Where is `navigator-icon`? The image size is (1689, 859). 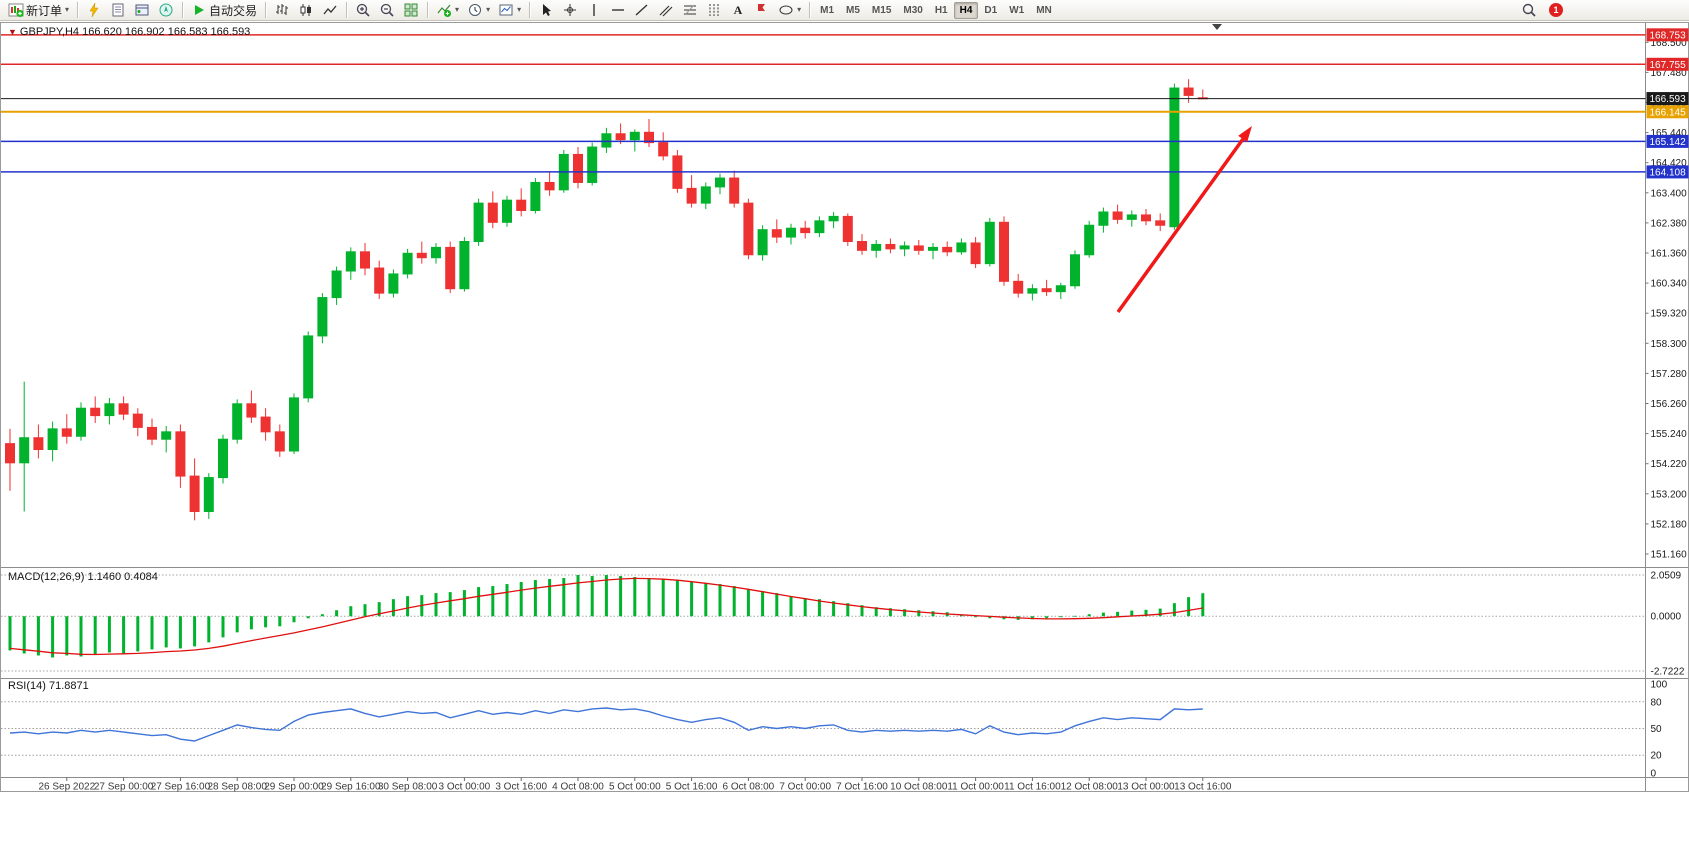 navigator-icon is located at coordinates (166, 10).